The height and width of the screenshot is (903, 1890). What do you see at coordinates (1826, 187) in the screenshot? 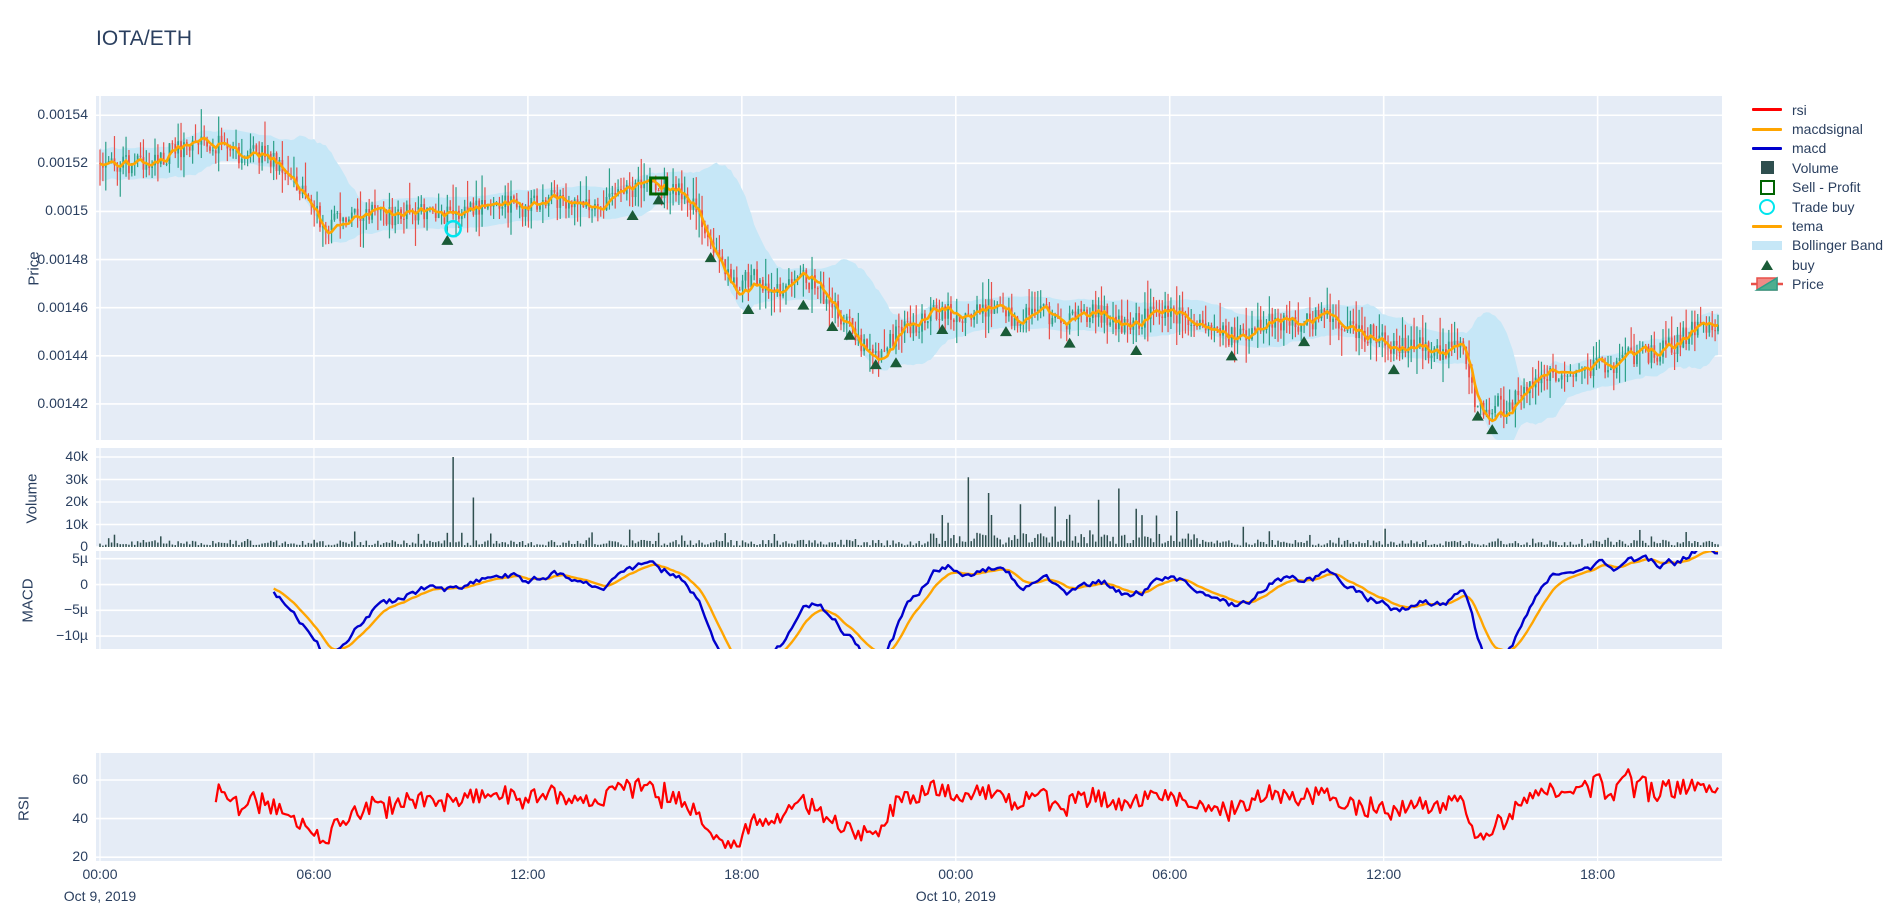
I see `legend-item-label: Sell - Profit` at bounding box center [1826, 187].